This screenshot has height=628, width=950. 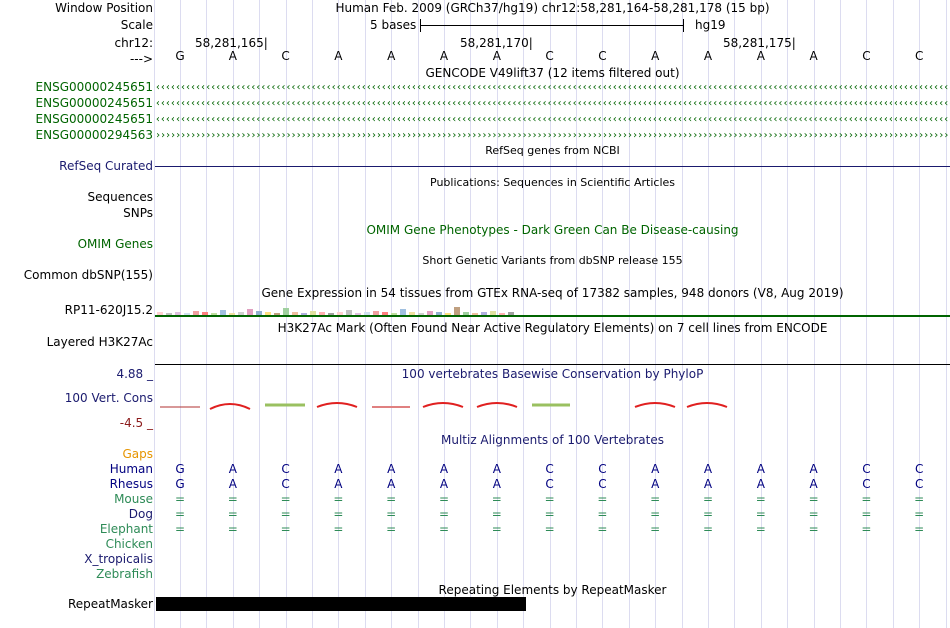 What do you see at coordinates (129, 544) in the screenshot?
I see `label-chicken: Chicken` at bounding box center [129, 544].